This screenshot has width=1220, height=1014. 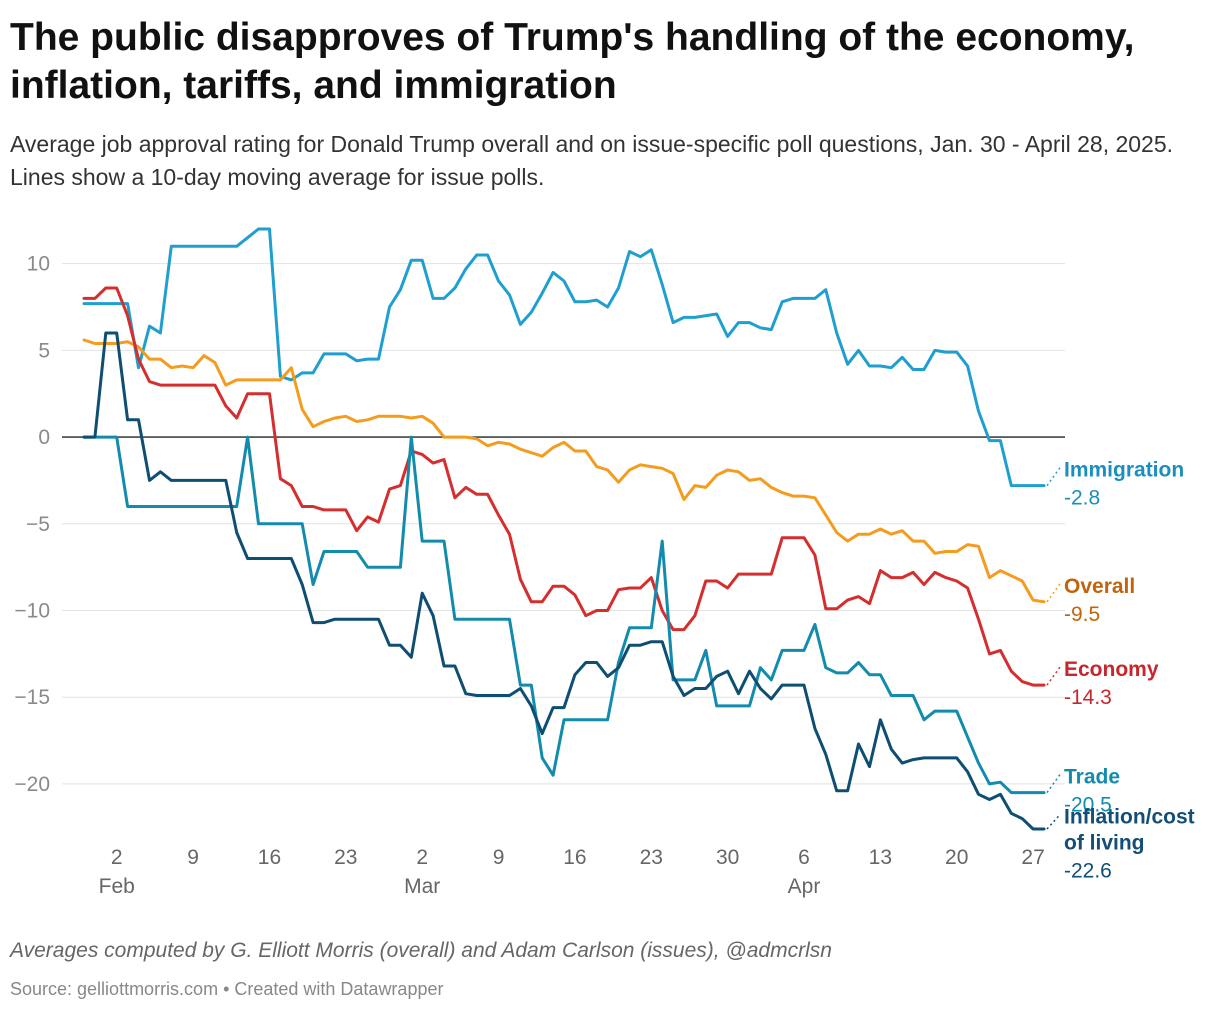 I want to click on x-month-label: Apr, so click(x=804, y=886).